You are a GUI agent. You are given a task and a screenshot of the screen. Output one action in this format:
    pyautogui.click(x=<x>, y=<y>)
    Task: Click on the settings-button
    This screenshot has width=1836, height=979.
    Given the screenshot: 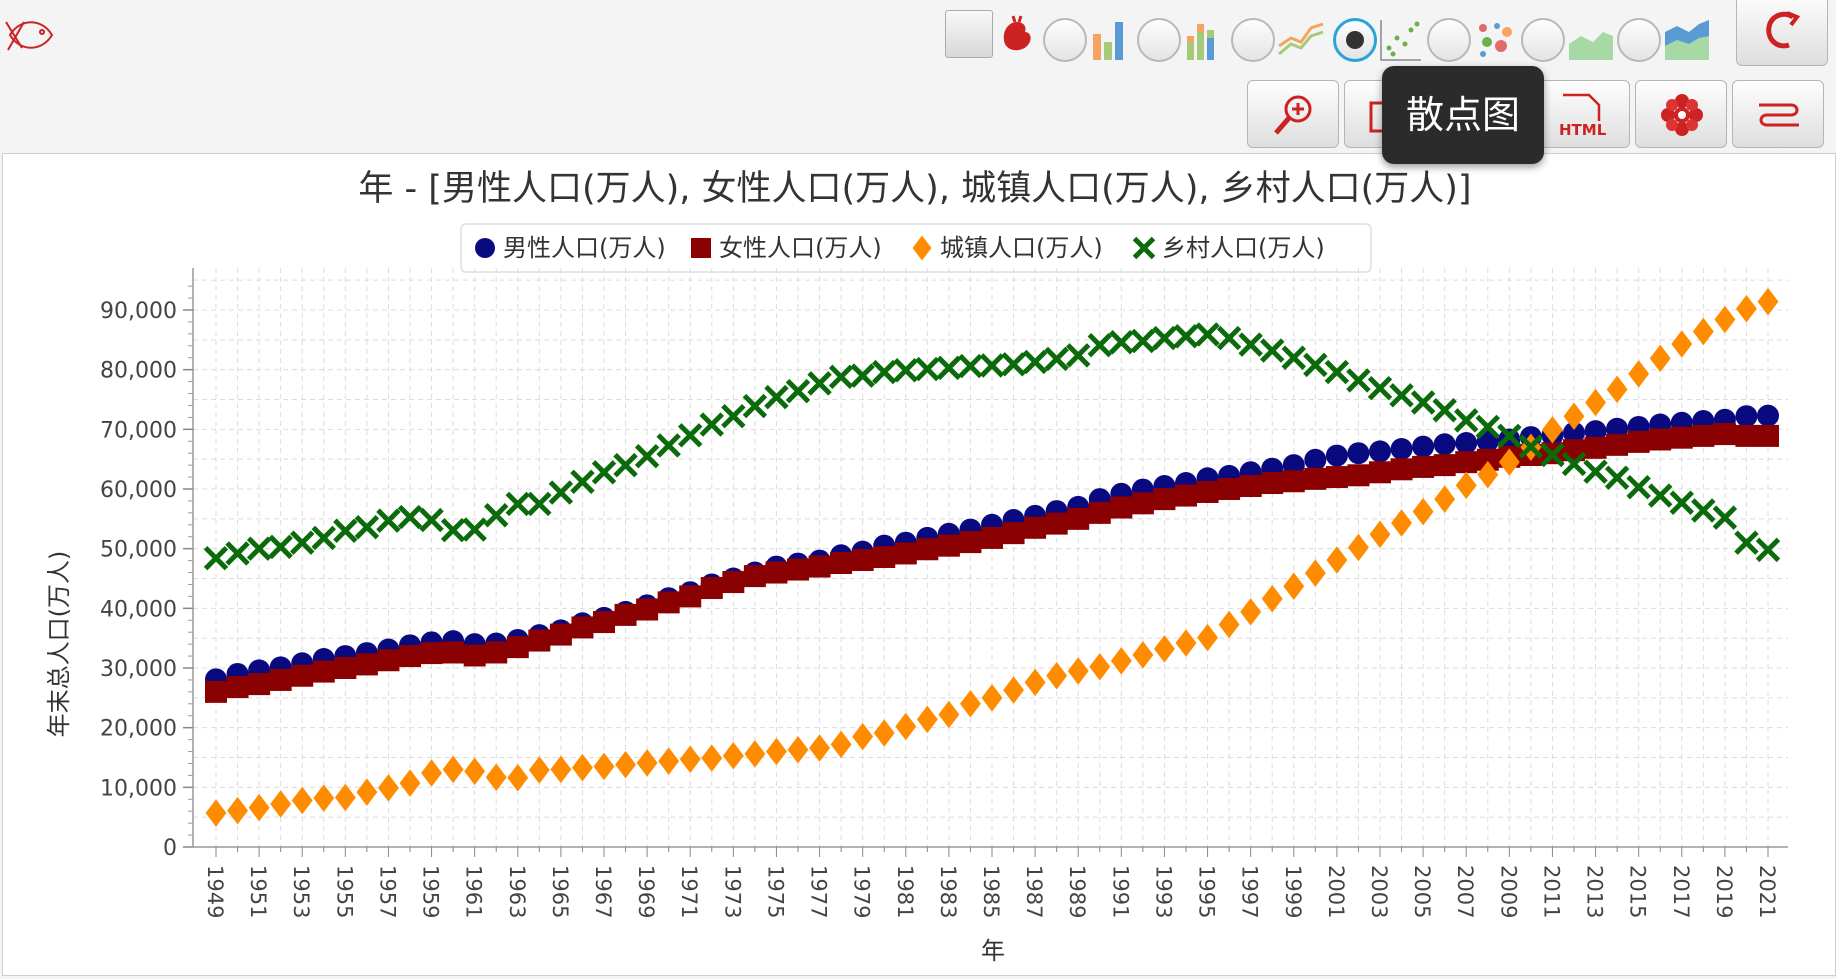 What is the action you would take?
    pyautogui.click(x=1778, y=114)
    